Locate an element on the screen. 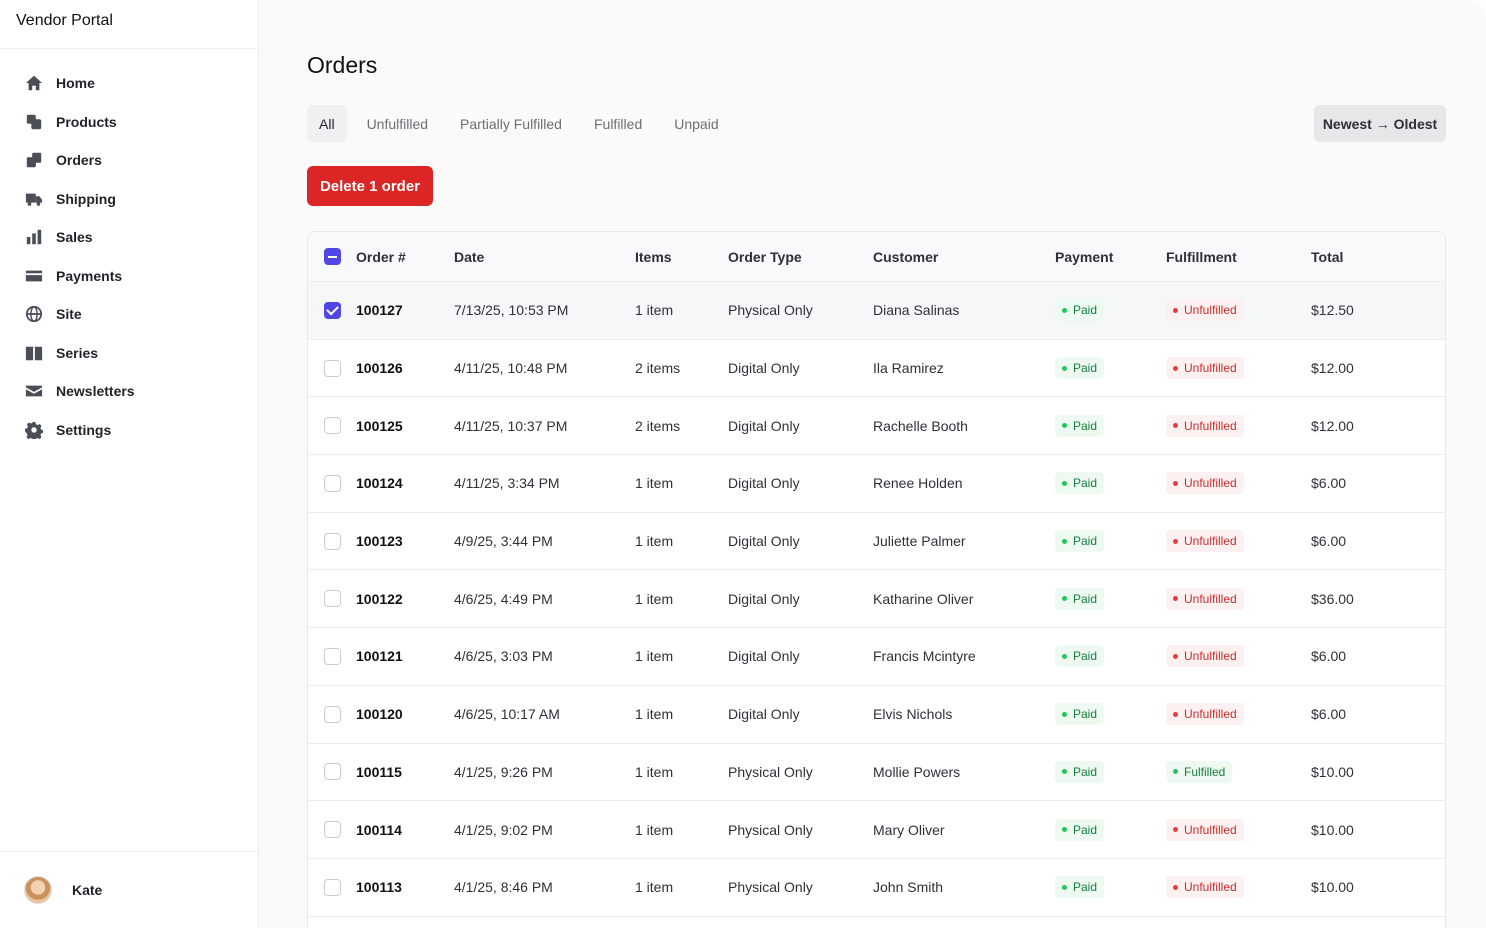  order-number: 100124 is located at coordinates (379, 483).